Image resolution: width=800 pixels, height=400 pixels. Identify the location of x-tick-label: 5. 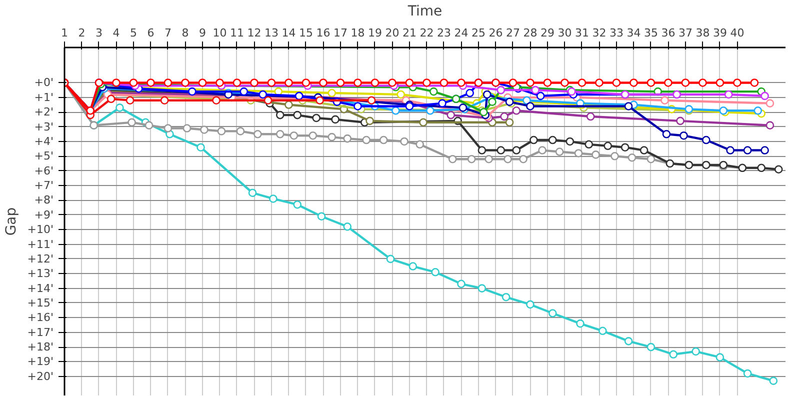
(133, 33).